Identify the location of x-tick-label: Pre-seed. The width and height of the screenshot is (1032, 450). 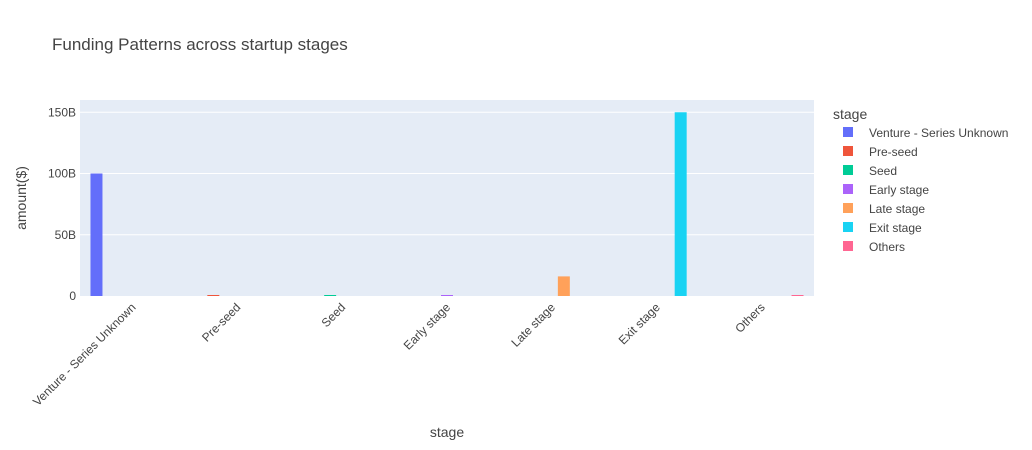
(221, 322).